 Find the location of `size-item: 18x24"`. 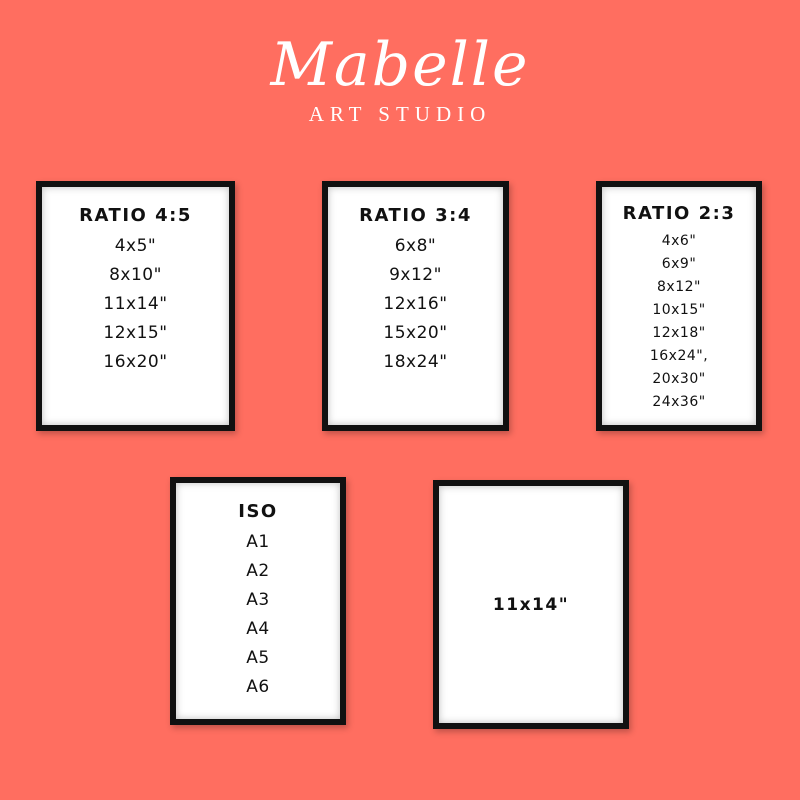

size-item: 18x24" is located at coordinates (415, 362).